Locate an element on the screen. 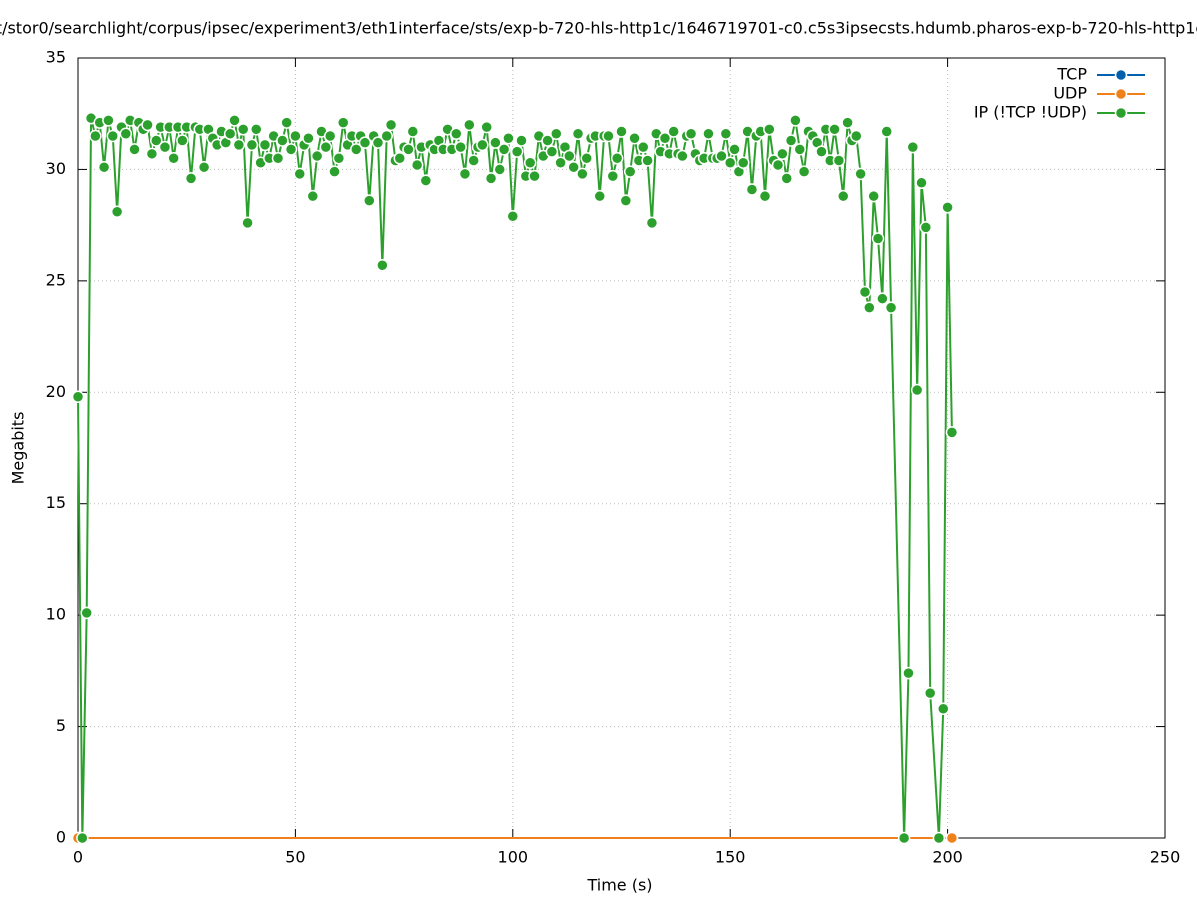  y-tick-label: 35 is located at coordinates (56, 57).